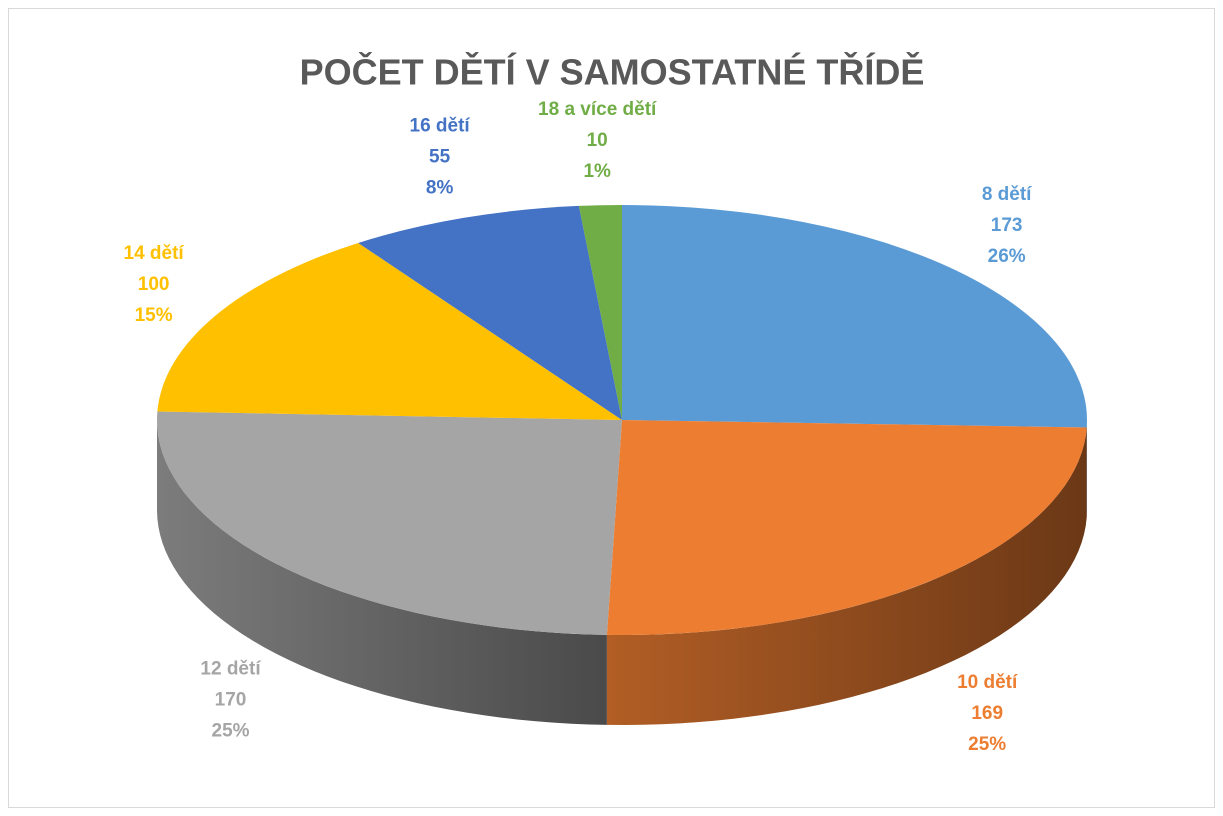 The height and width of the screenshot is (816, 1223). Describe the element at coordinates (440, 125) in the screenshot. I see `data-label: 16 dětí` at that location.